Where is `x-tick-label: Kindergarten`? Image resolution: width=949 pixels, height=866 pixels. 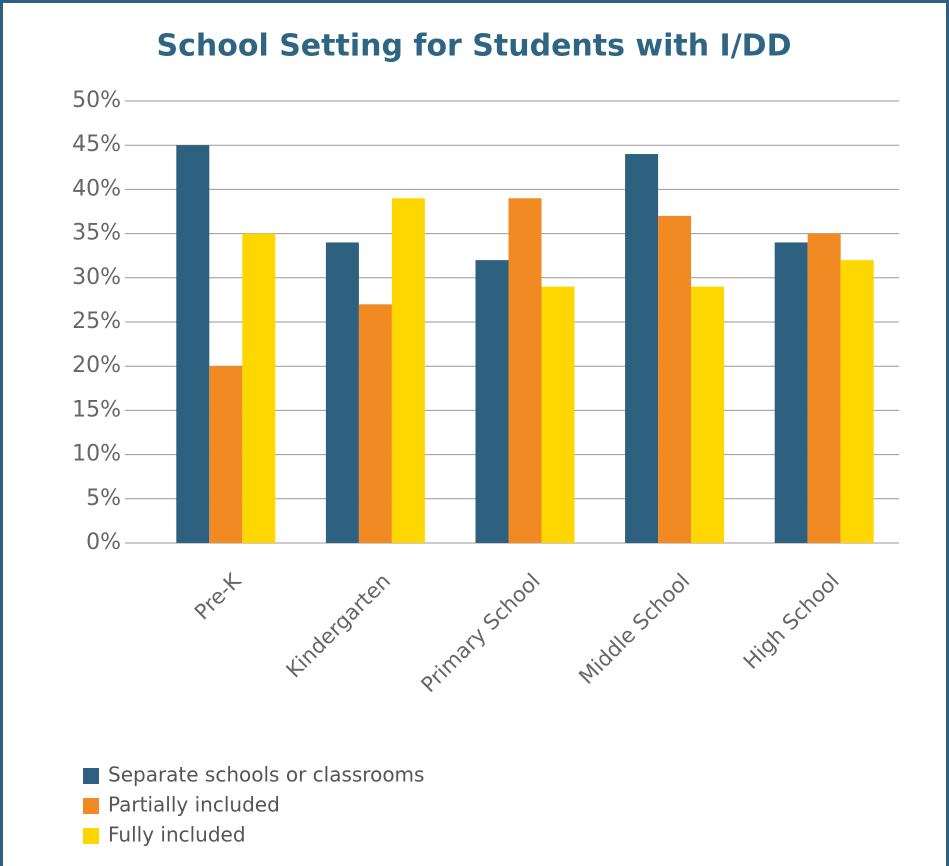
x-tick-label: Kindergarten is located at coordinates (339, 626).